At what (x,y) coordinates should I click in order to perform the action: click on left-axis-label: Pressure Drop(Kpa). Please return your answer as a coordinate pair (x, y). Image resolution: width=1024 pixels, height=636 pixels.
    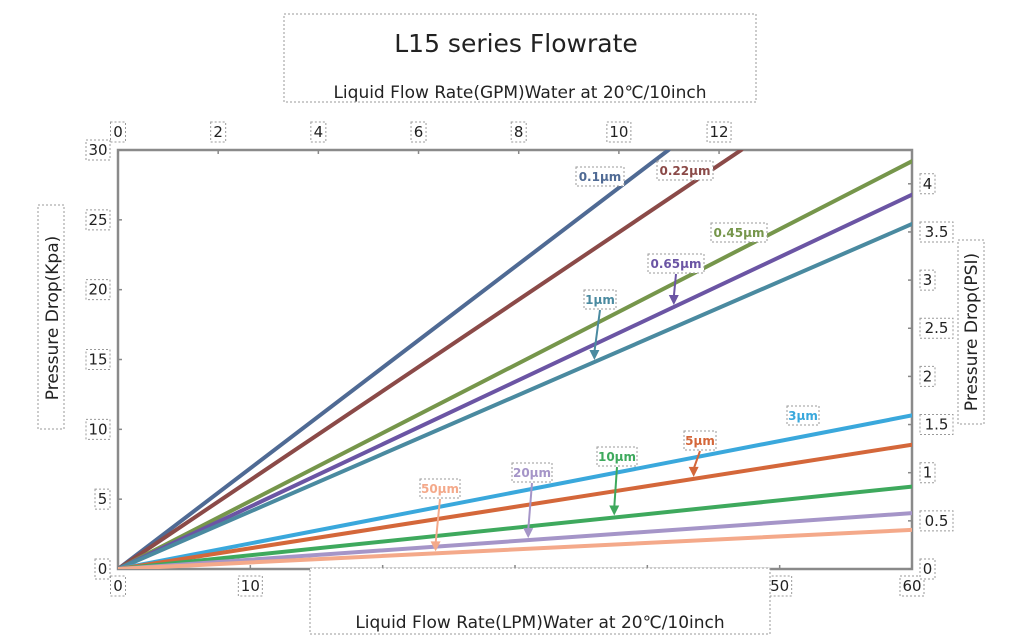
    Looking at the image, I should click on (53, 318).